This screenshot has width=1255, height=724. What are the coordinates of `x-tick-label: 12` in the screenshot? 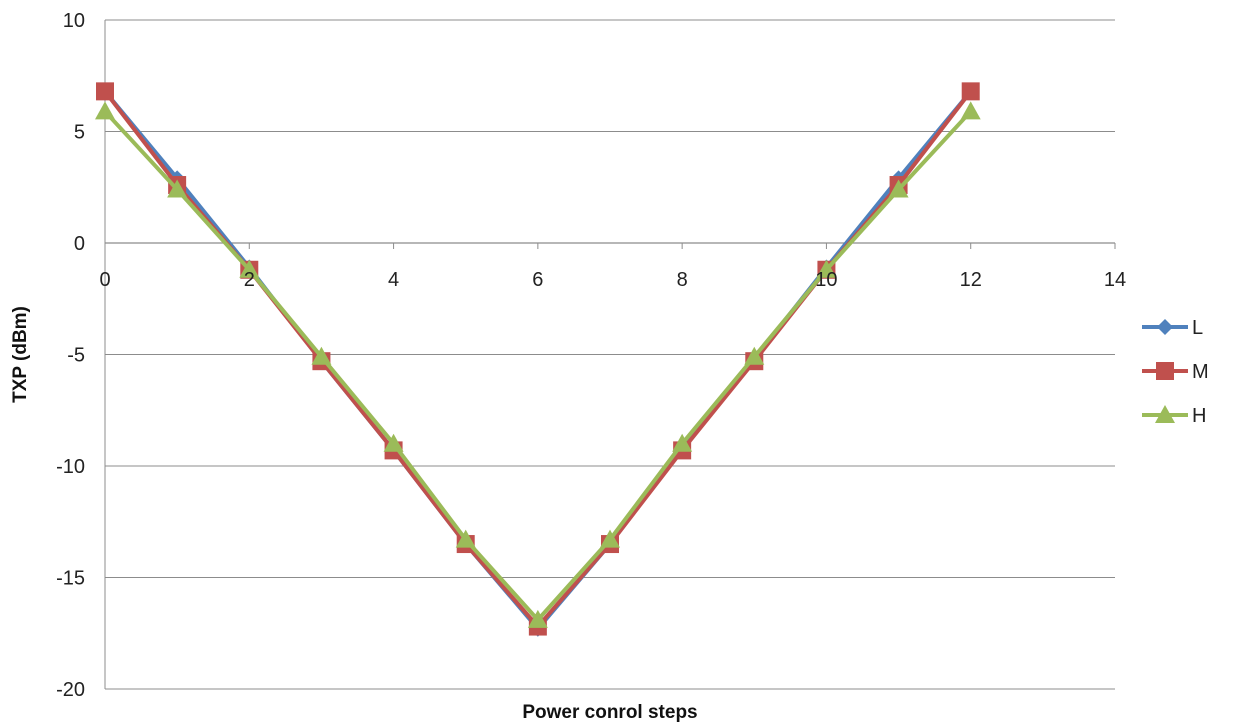 It's located at (971, 280).